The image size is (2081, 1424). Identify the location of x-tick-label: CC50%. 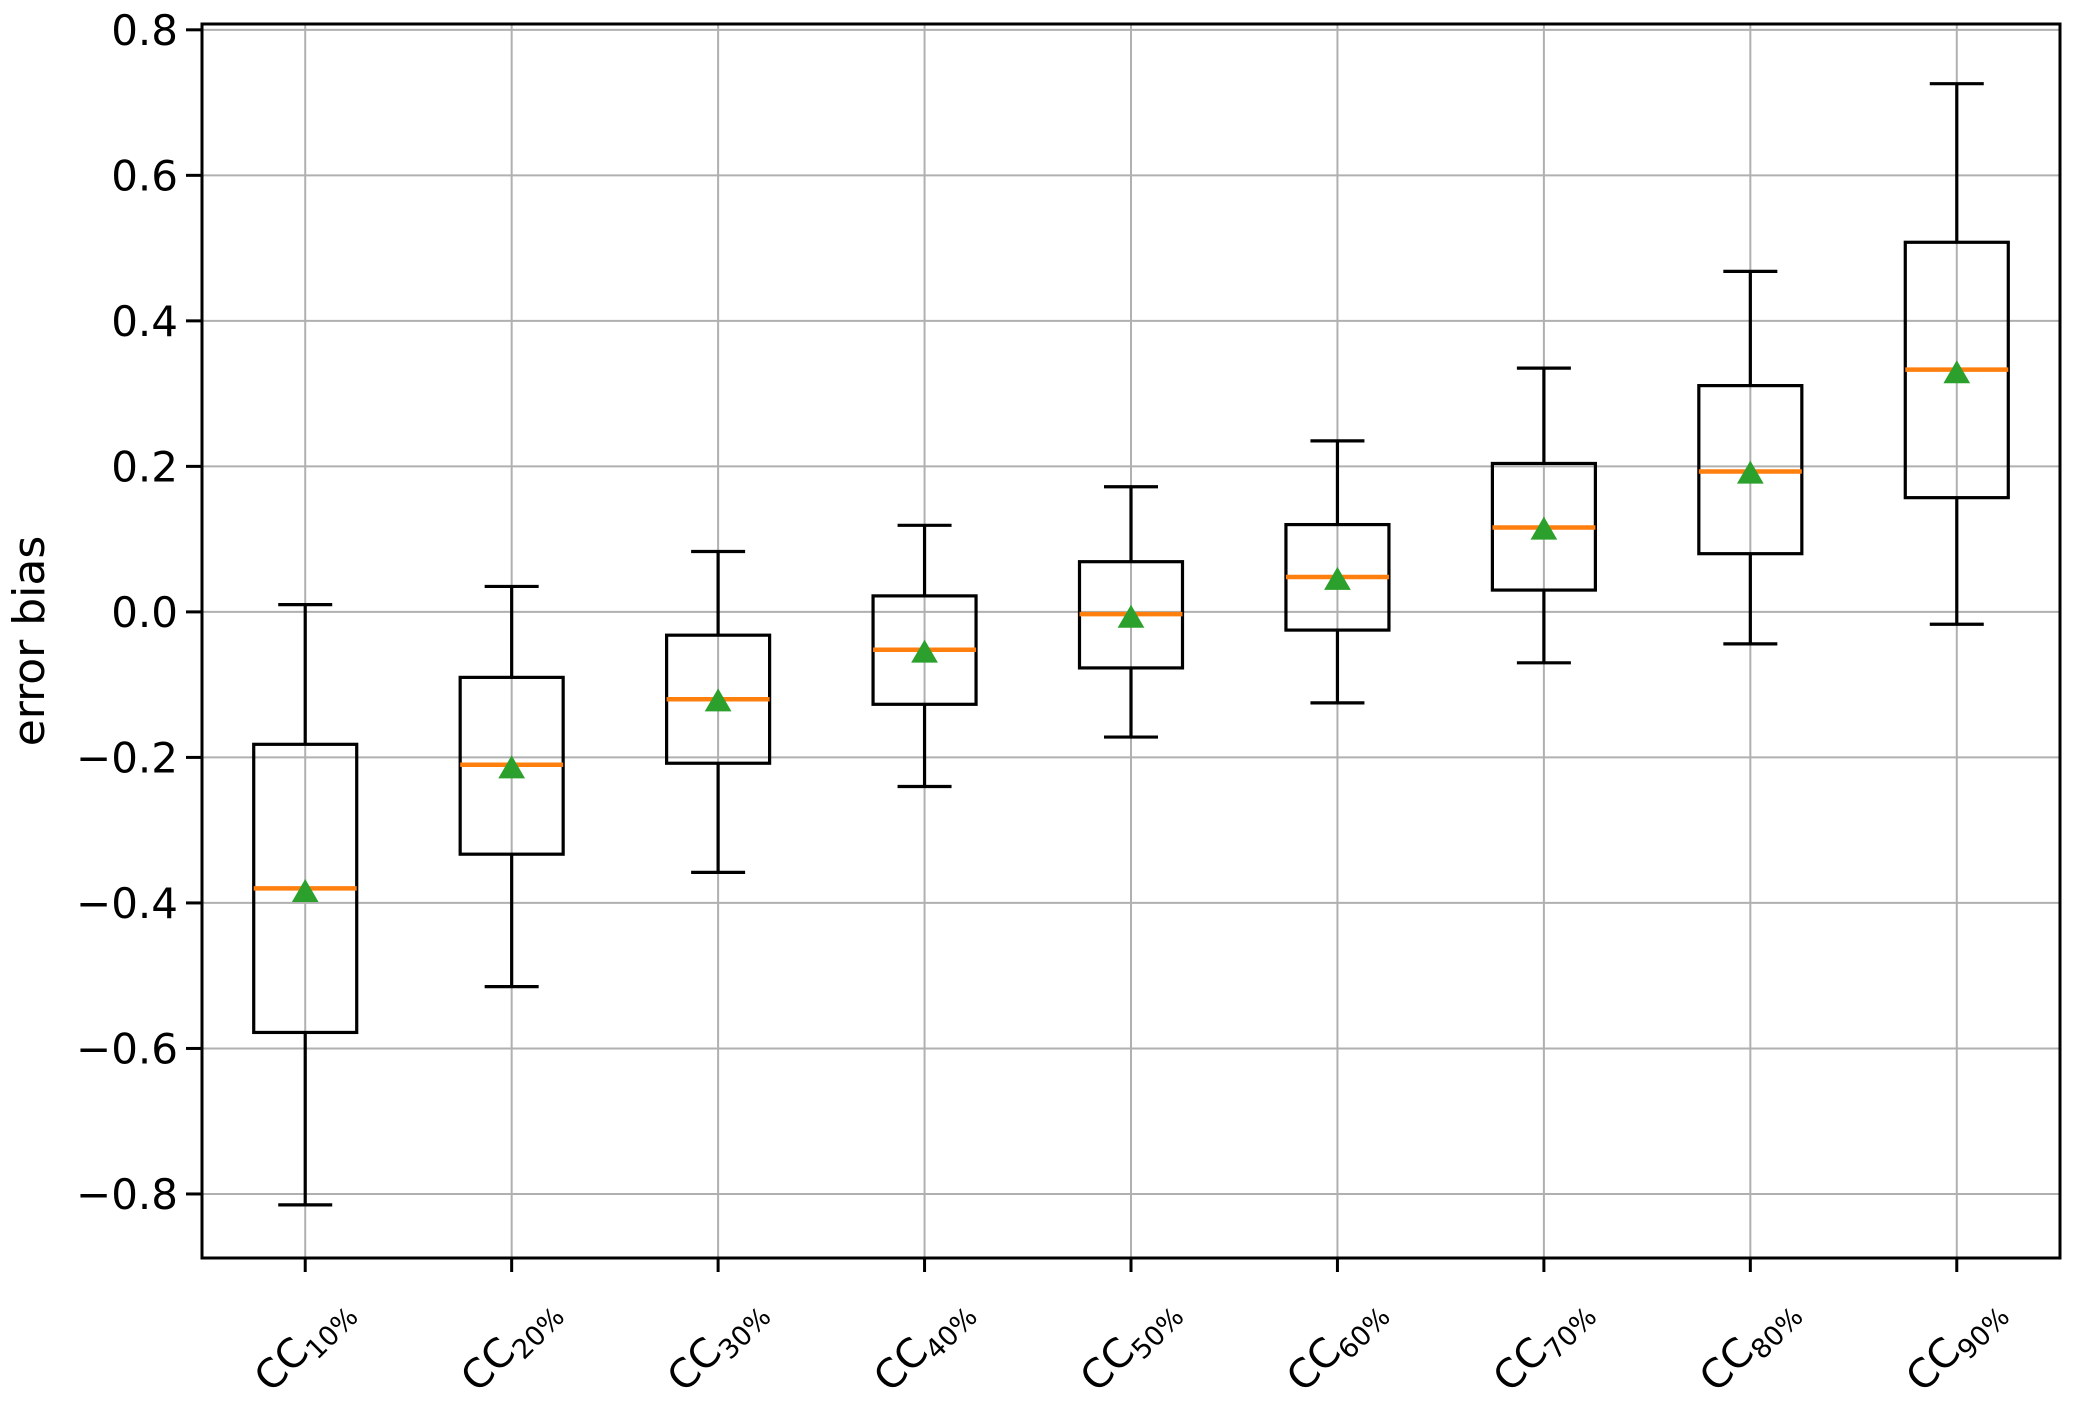
(1131, 1346).